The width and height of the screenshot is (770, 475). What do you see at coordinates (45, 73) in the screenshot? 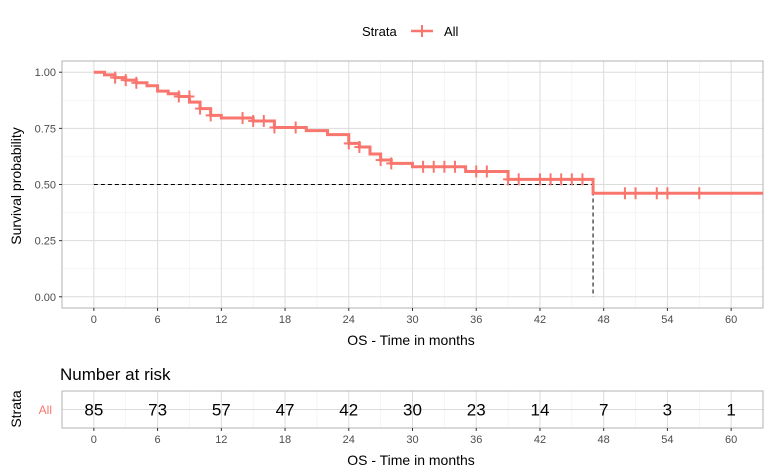
I see `y-tick-label: 1.00` at bounding box center [45, 73].